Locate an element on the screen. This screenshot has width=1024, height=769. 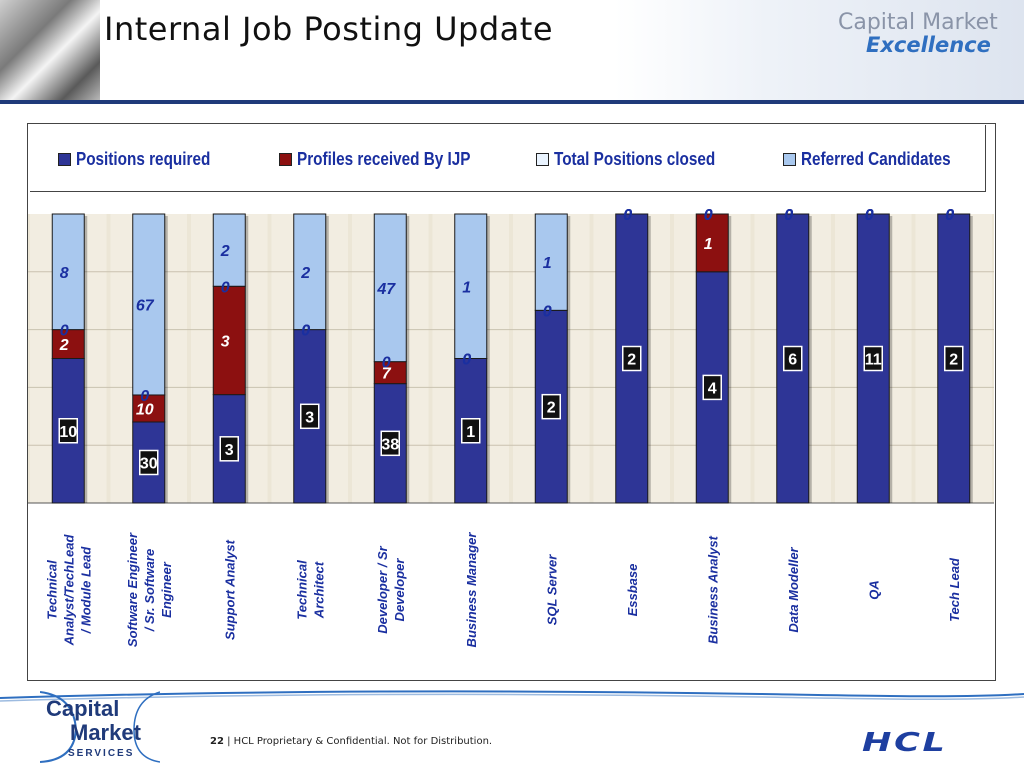
legend-label-positions: Positions required is located at coordinates (143, 158).